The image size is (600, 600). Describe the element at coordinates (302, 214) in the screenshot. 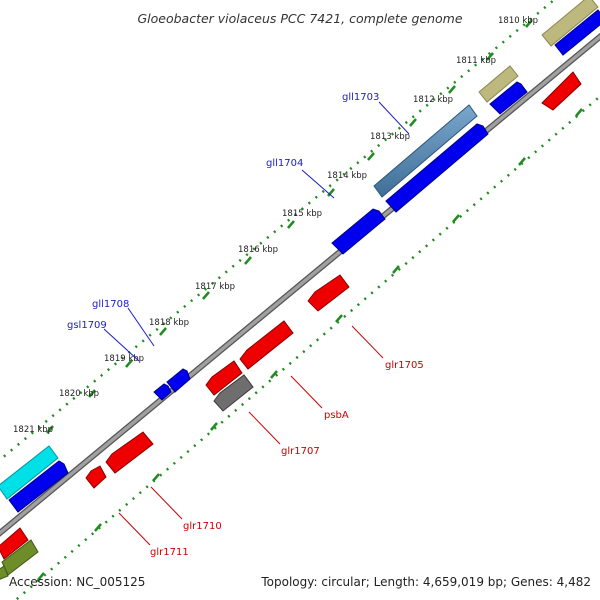

I see `kbp-label: 1815 kbp` at that location.